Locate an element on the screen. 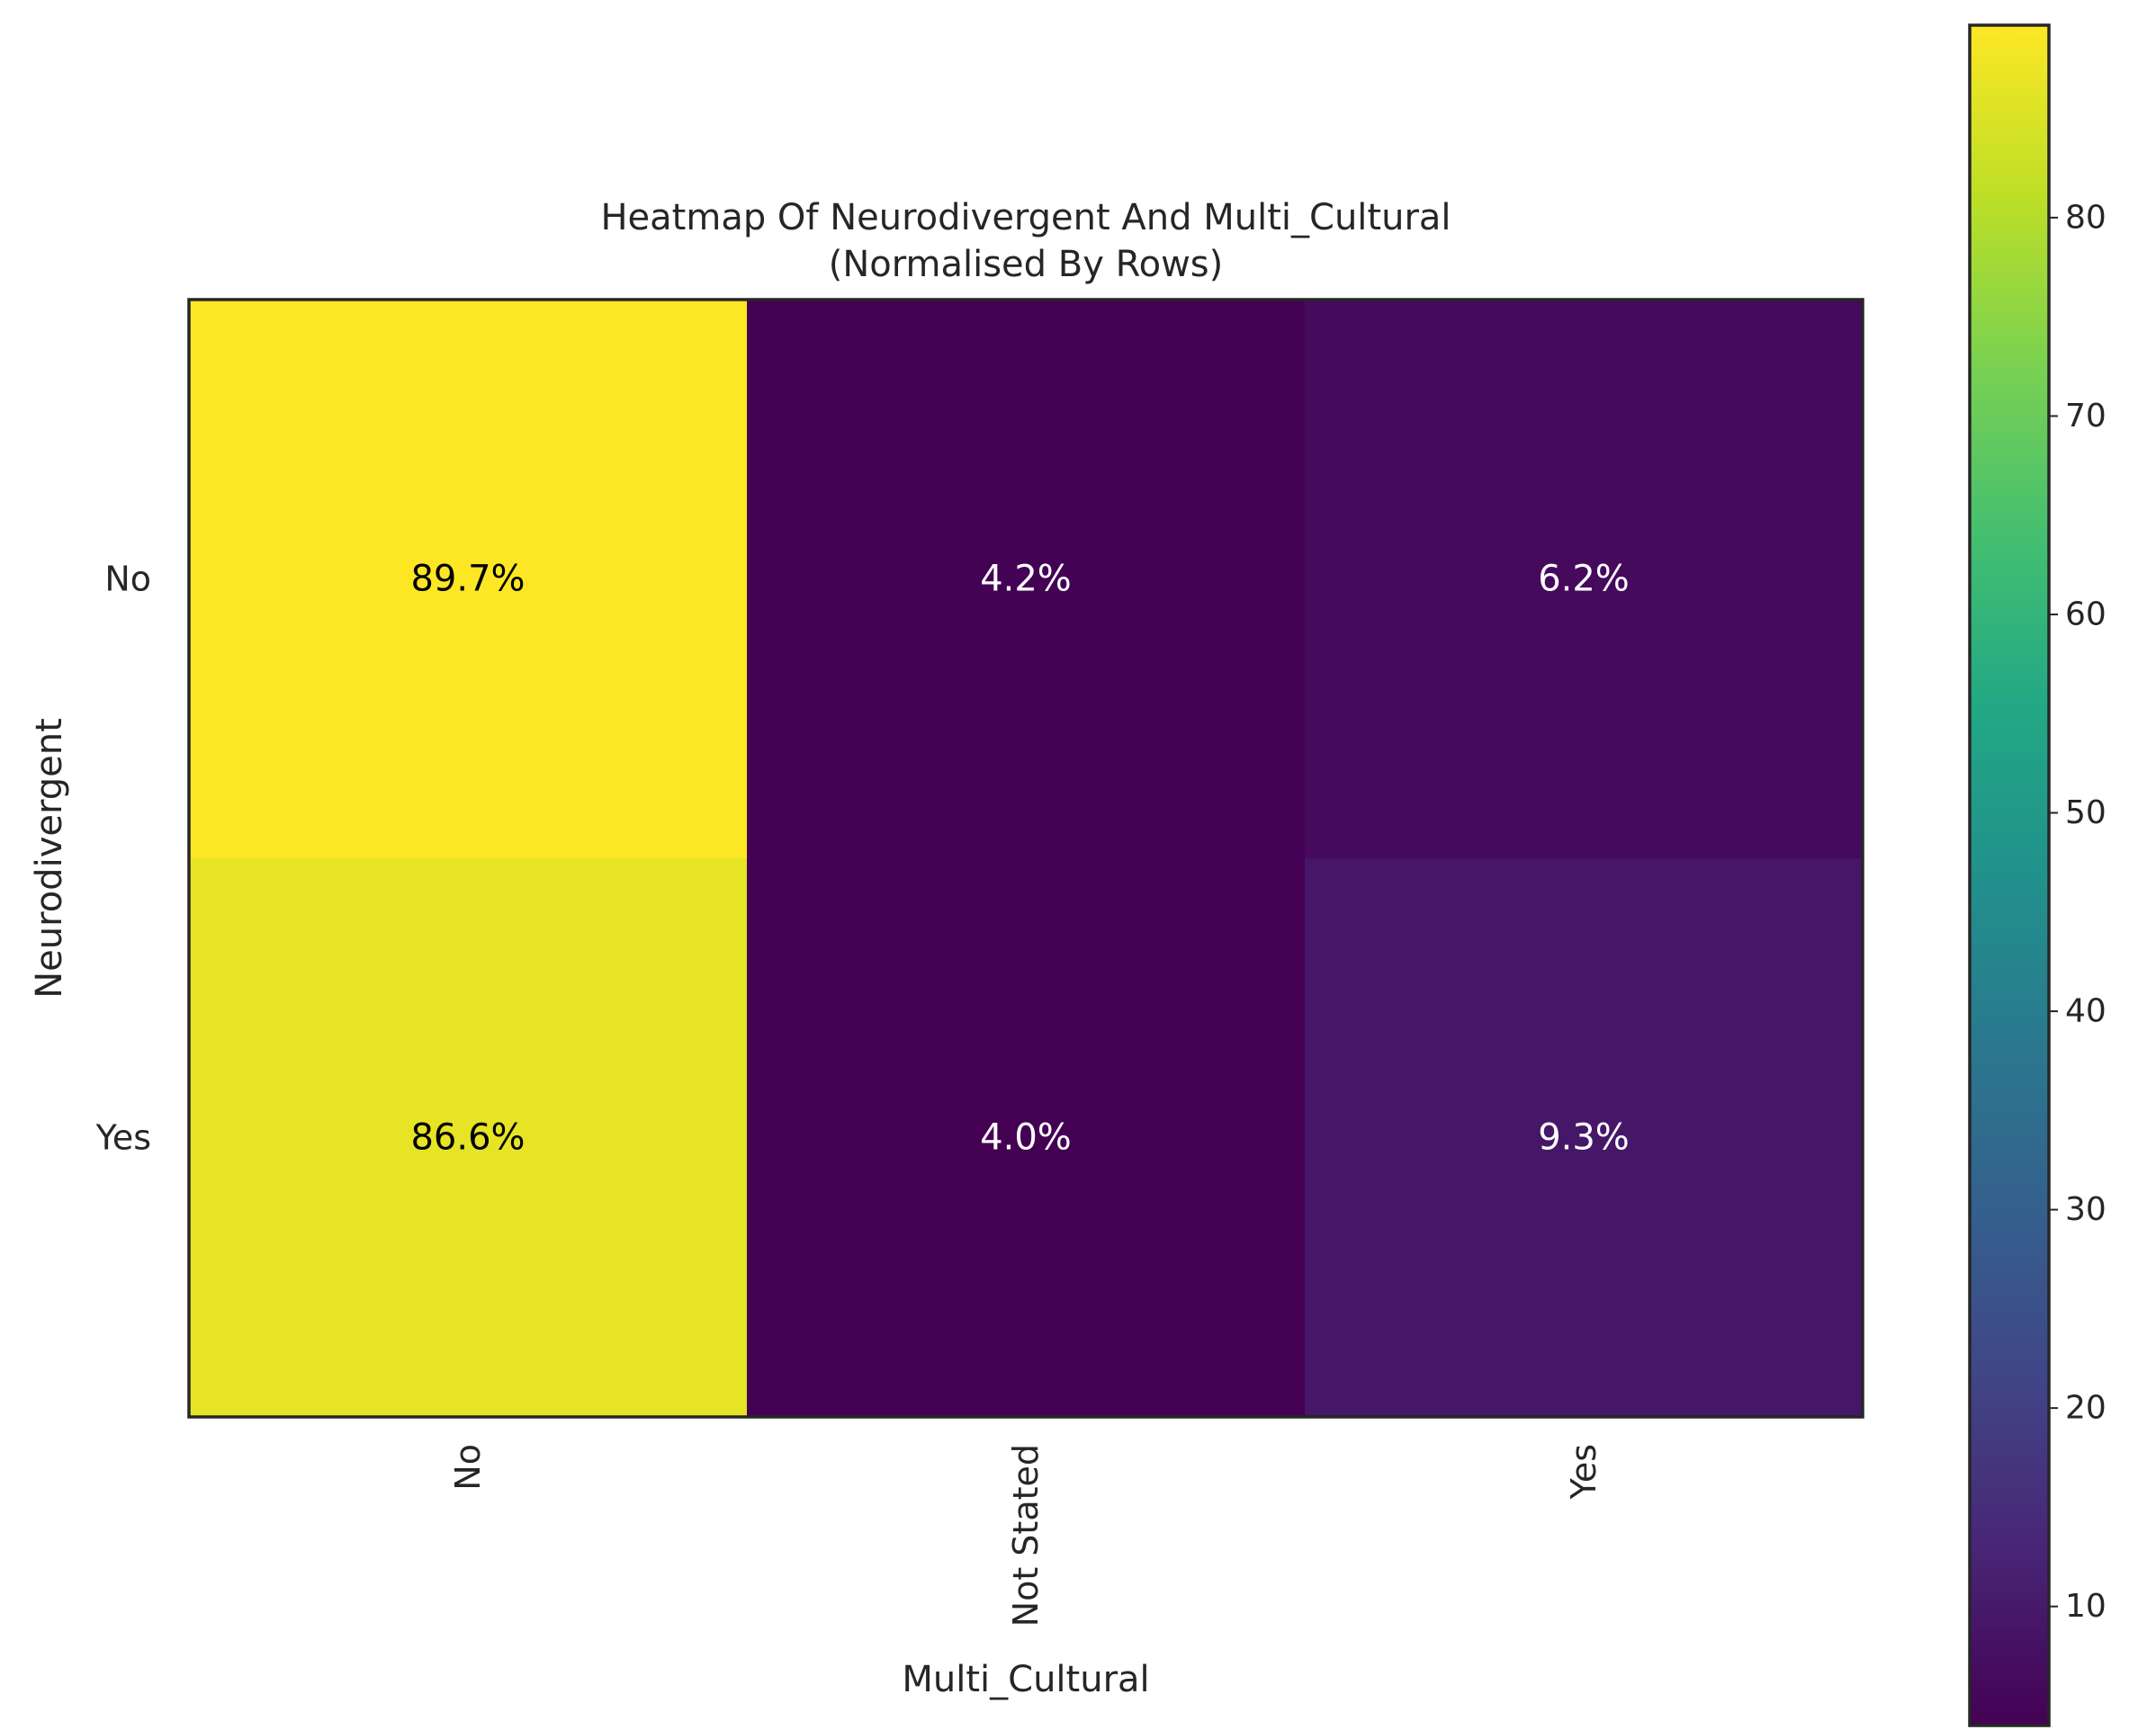 The width and height of the screenshot is (2156, 1730). x-tick-label: Not Stated is located at coordinates (1026, 1535).